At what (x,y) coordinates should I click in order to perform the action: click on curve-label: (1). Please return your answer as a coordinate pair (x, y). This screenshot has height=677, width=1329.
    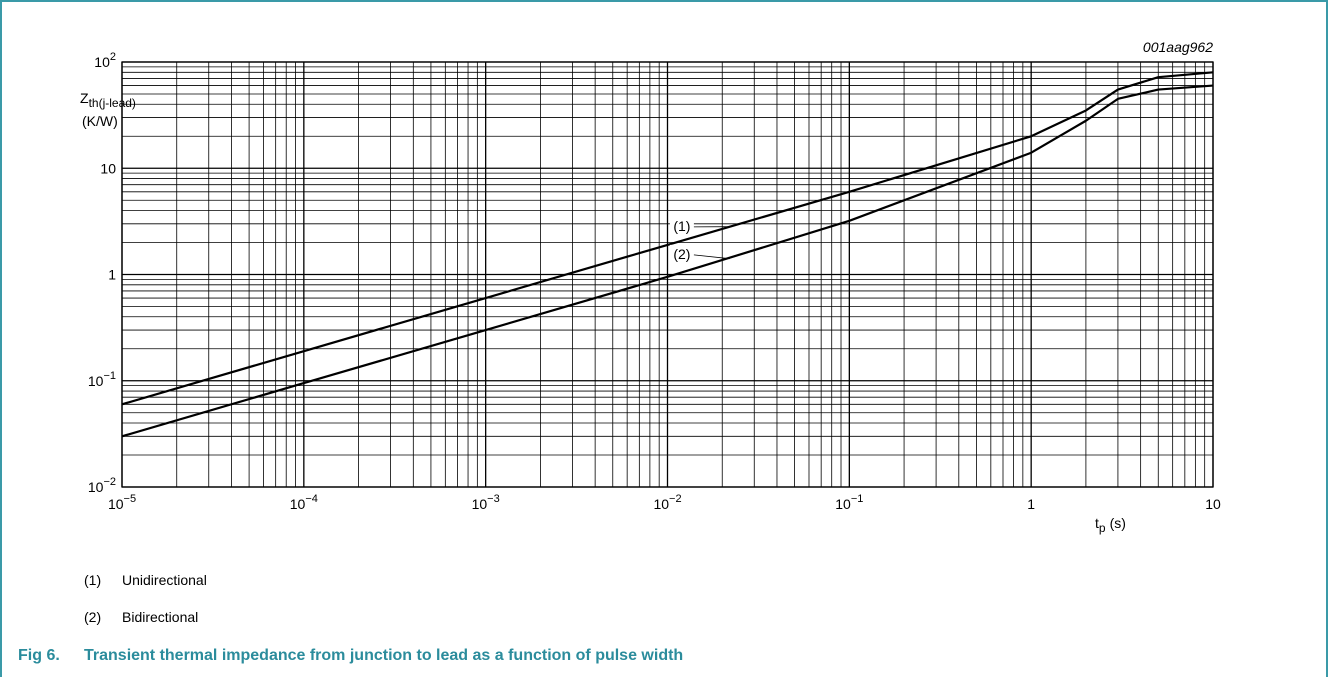
    Looking at the image, I should click on (681, 226).